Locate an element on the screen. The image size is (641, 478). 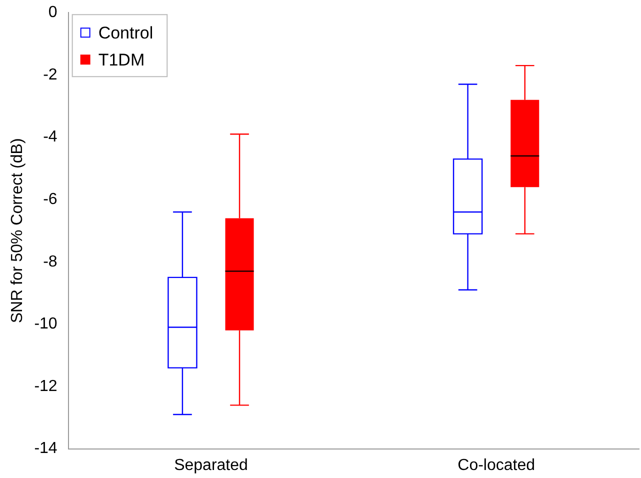
legend-label: Control is located at coordinates (126, 32).